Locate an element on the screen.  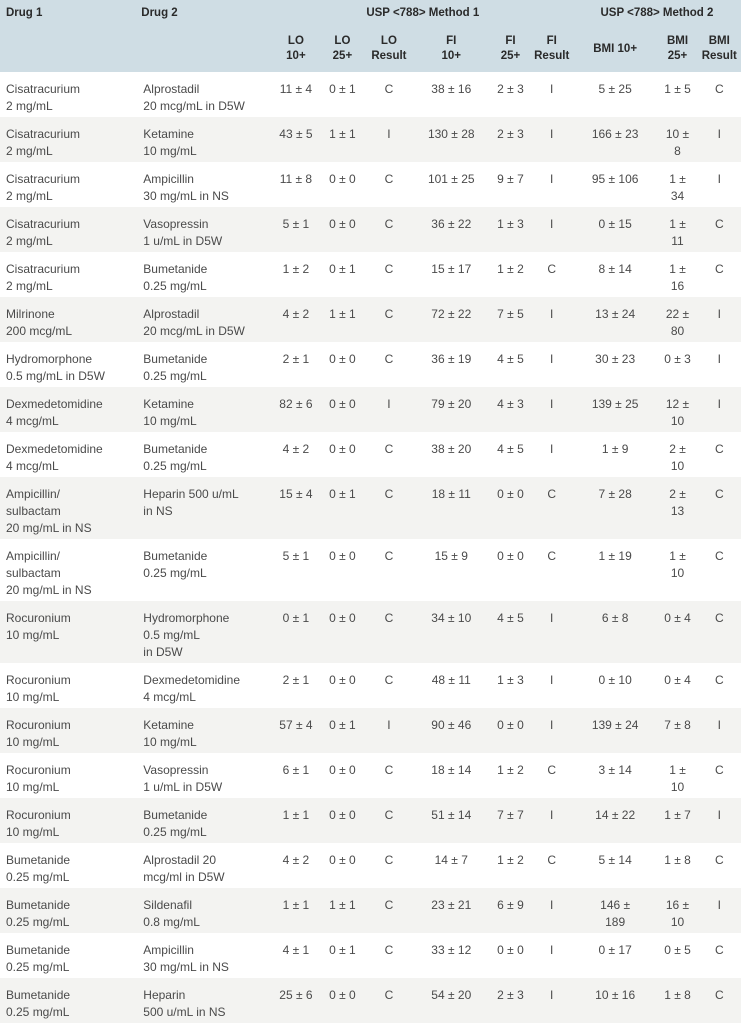
cell-line: Milrinone is located at coordinates (30, 314).